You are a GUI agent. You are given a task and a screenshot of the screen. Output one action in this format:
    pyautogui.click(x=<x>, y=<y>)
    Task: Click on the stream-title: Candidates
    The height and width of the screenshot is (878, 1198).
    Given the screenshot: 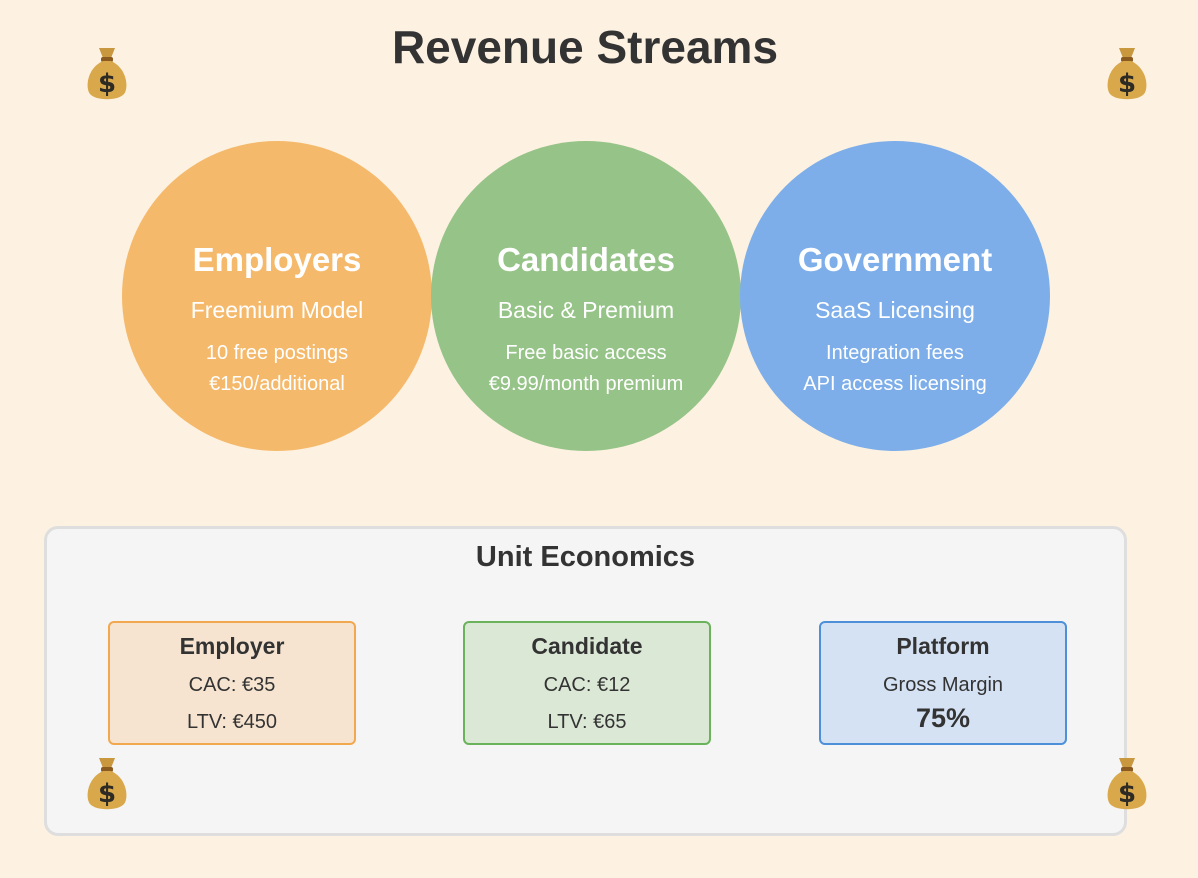 What is the action you would take?
    pyautogui.click(x=586, y=259)
    